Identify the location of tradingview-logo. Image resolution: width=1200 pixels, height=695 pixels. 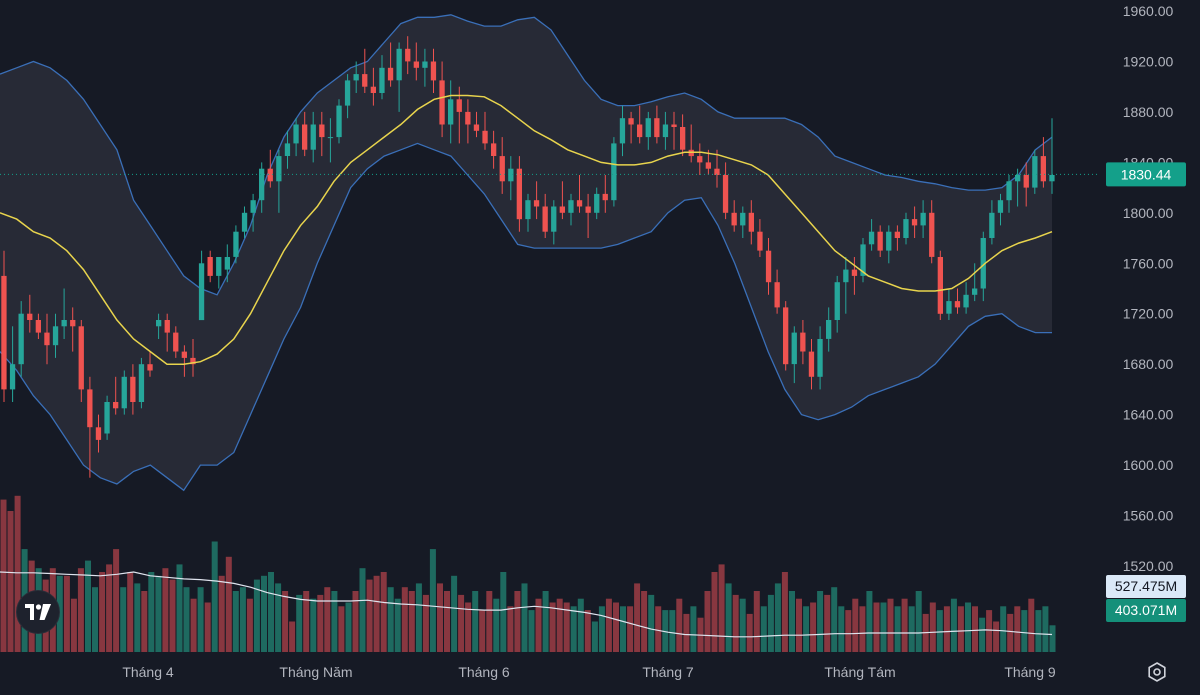
(38, 612).